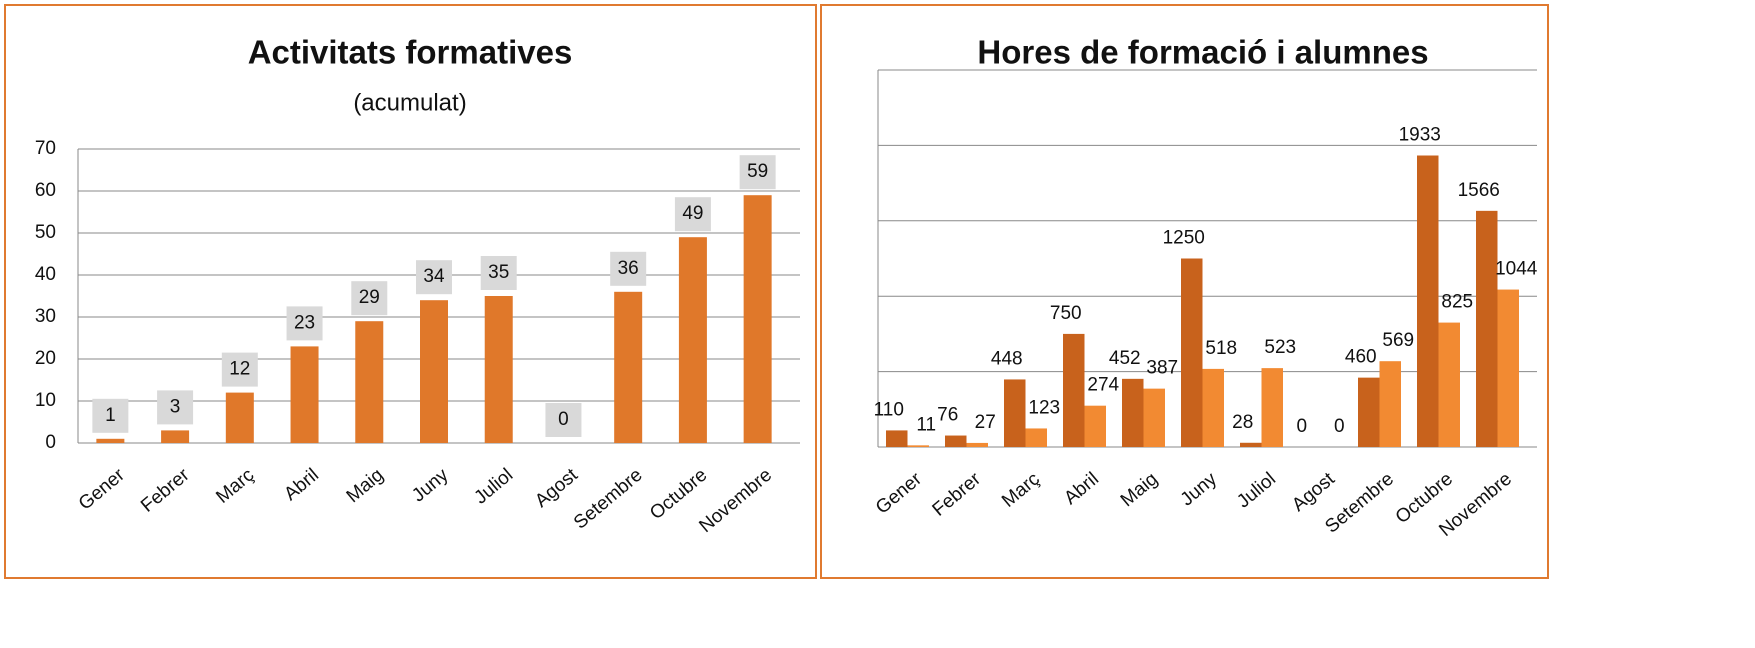 Image resolution: width=1755 pixels, height=648 pixels. Describe the element at coordinates (1007, 358) in the screenshot. I see `data-label: 448` at that location.